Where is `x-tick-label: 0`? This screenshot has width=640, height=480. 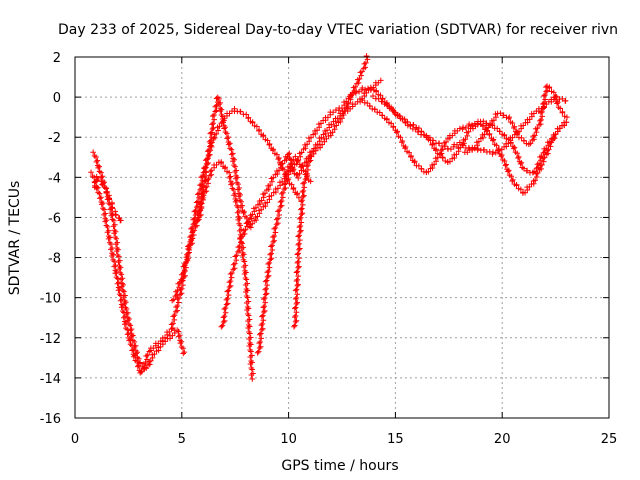 x-tick-label: 0 is located at coordinates (75, 439).